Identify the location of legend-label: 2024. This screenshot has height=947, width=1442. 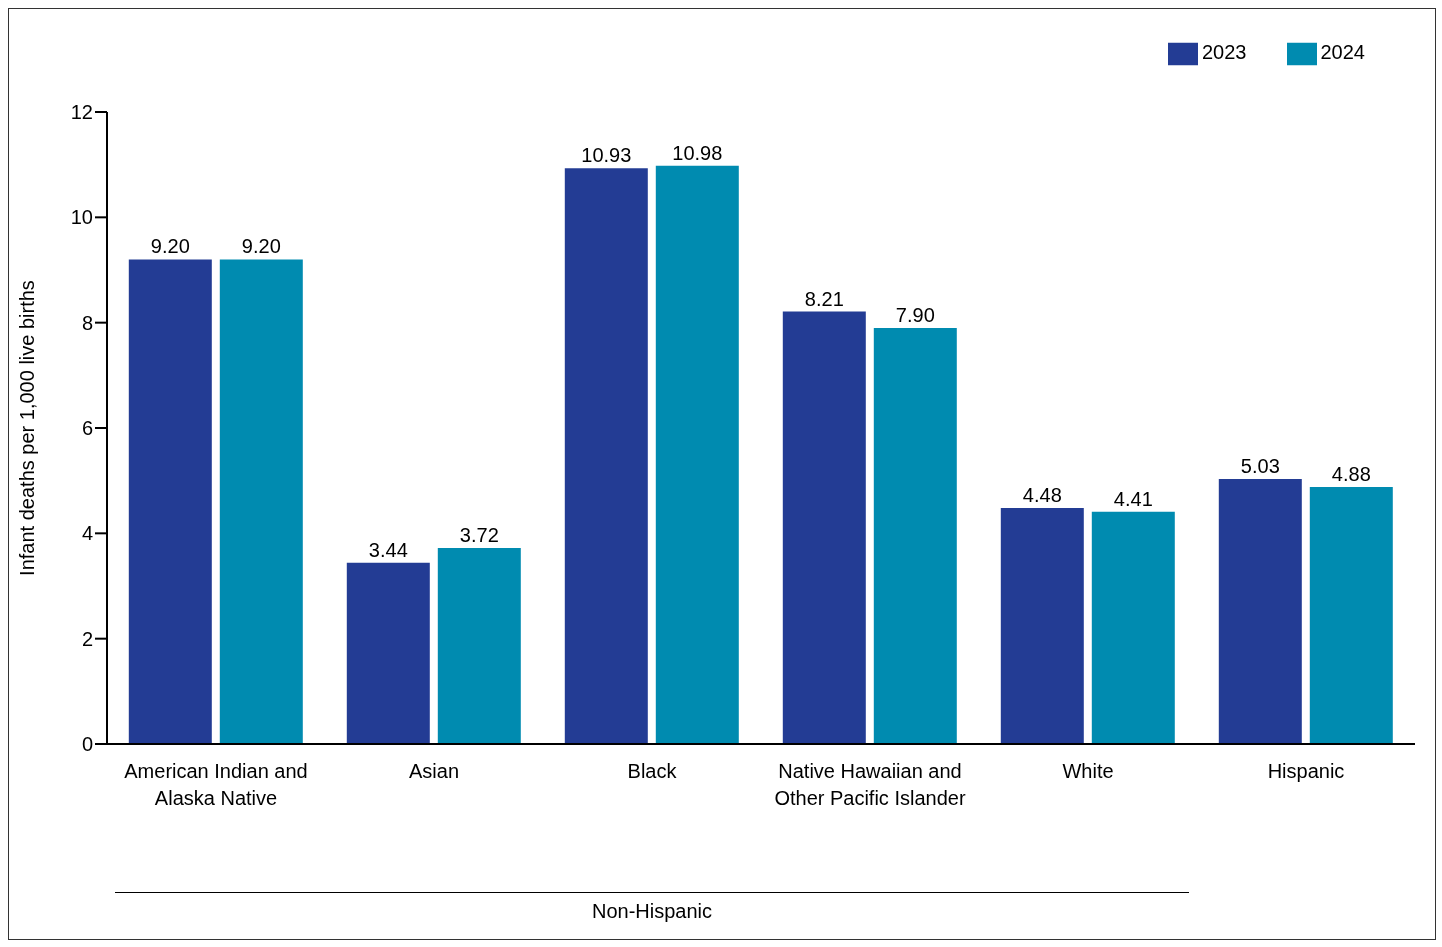
(1342, 52).